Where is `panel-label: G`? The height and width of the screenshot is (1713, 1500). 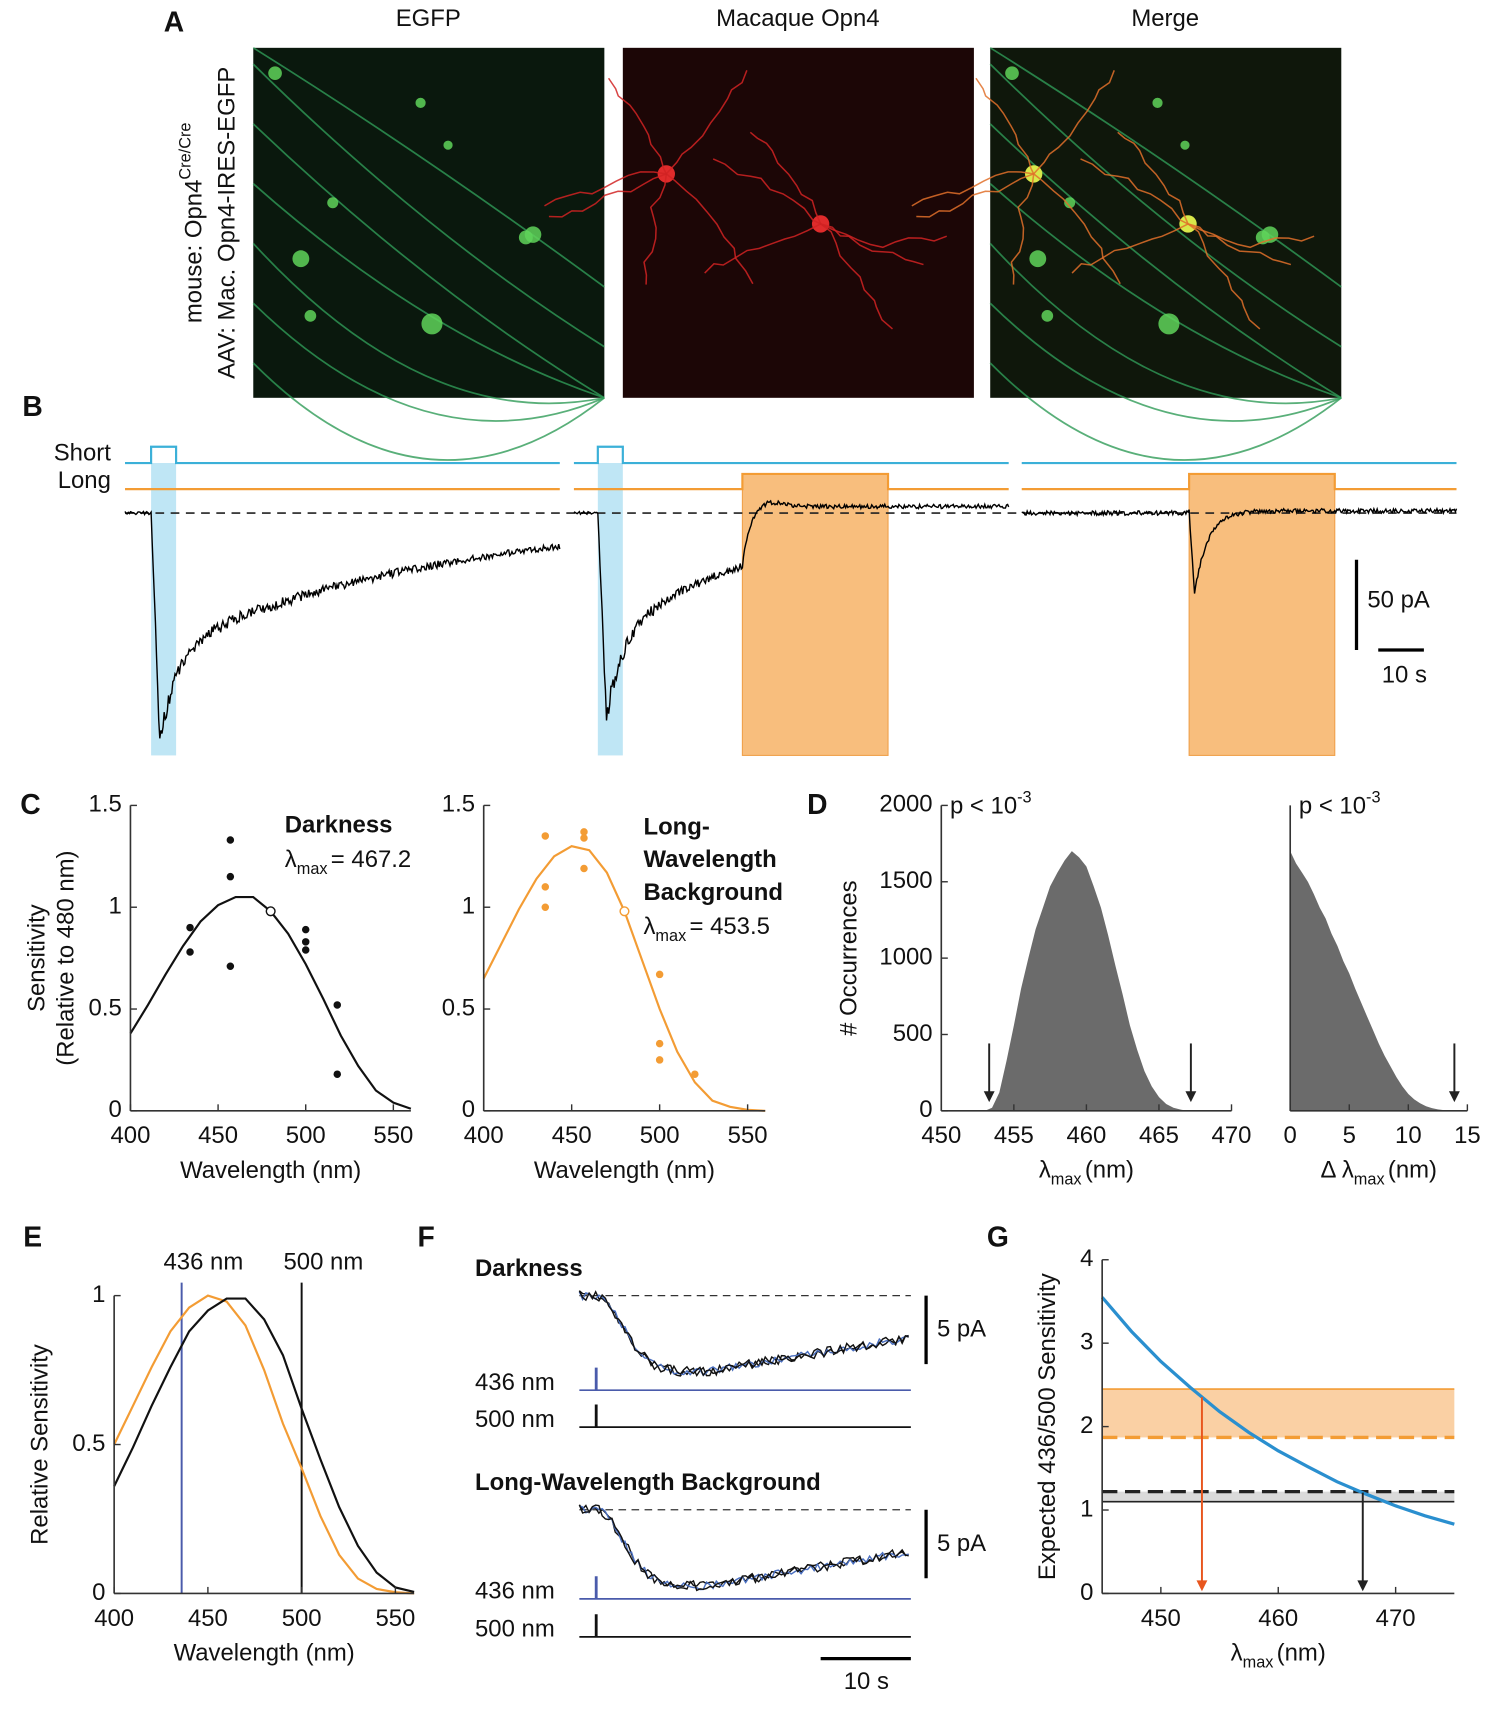
panel-label: G is located at coordinates (998, 1237).